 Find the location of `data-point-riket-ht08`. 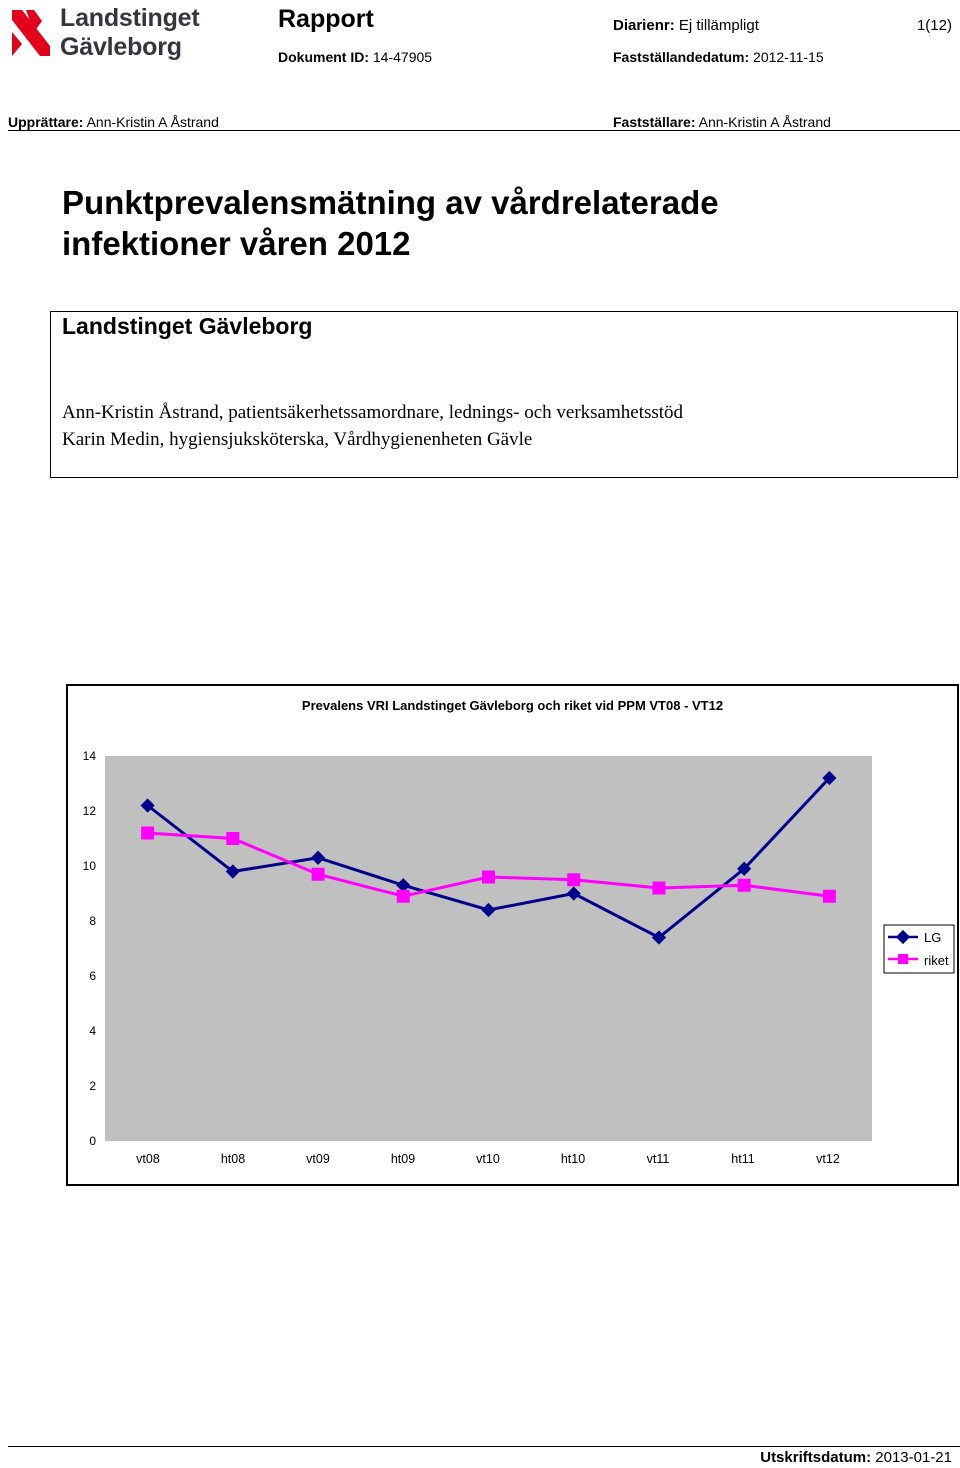

data-point-riket-ht08 is located at coordinates (233, 838).